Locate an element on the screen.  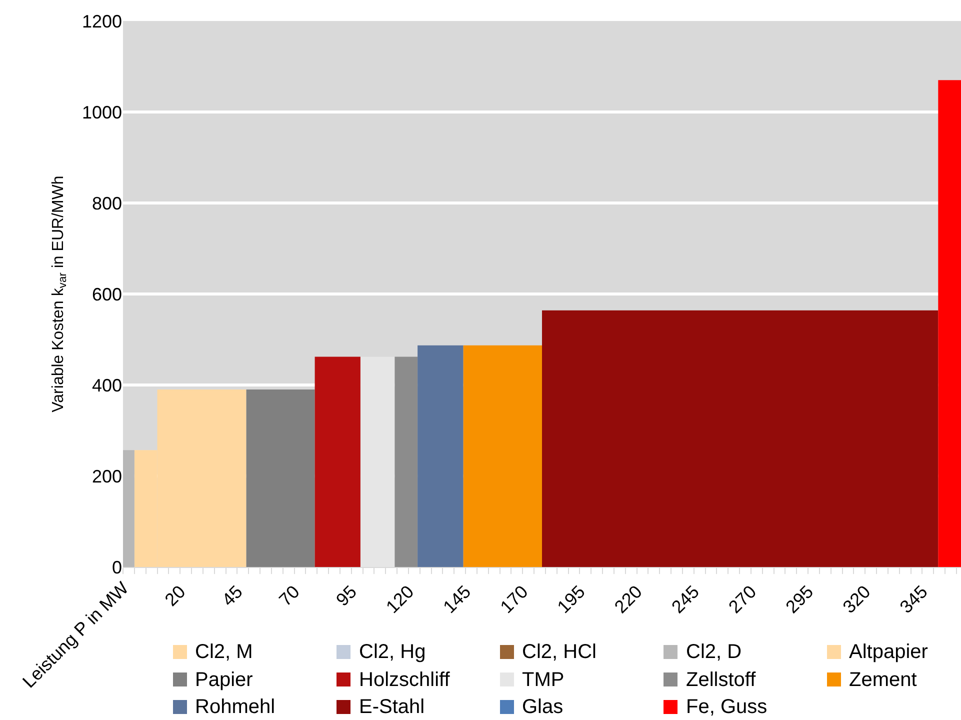
x-tick-label: 120 is located at coordinates (400, 600).